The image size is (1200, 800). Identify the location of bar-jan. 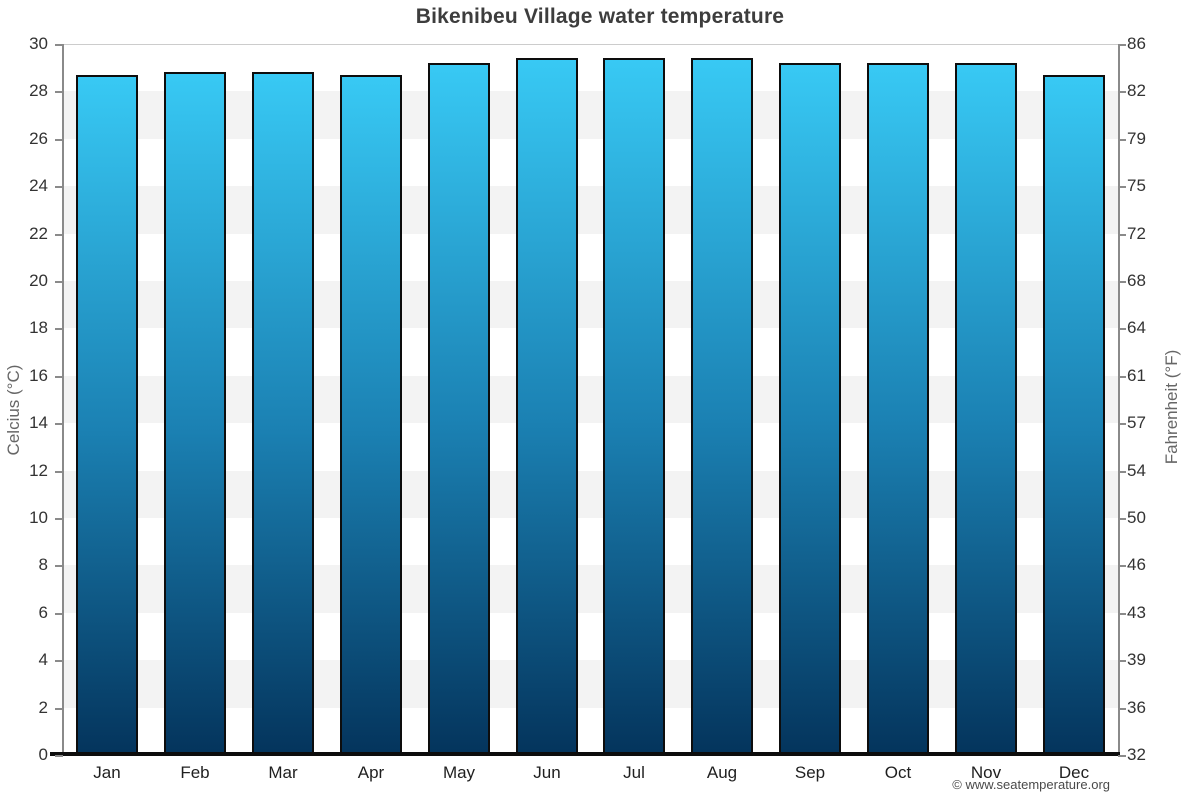
(107, 415).